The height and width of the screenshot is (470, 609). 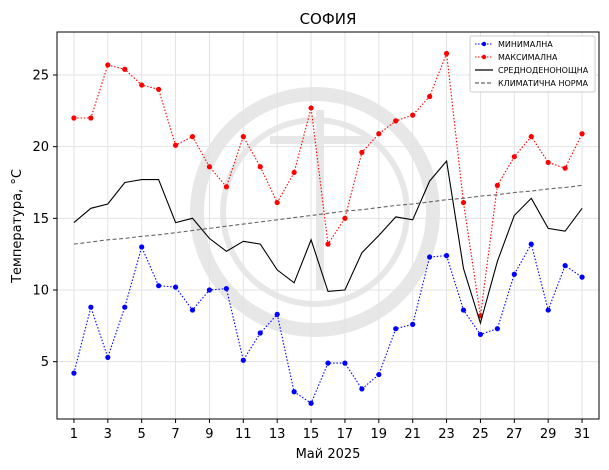 What do you see at coordinates (17, 226) in the screenshot?
I see `y-axis-label: Температура, °C` at bounding box center [17, 226].